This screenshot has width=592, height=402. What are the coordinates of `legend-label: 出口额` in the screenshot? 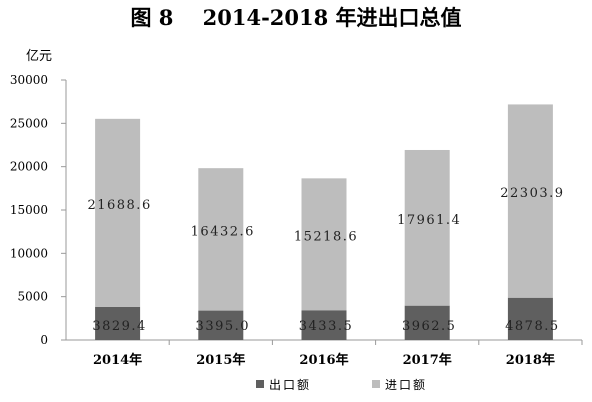 It's located at (290, 385).